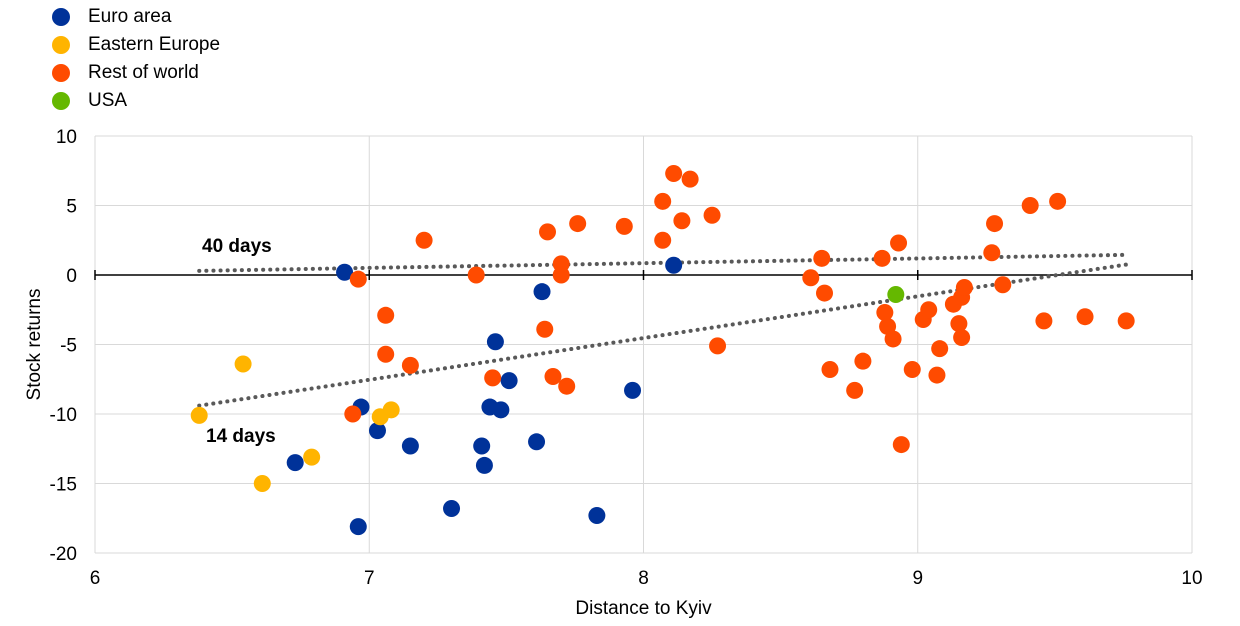 Image resolution: width=1240 pixels, height=626 pixels. What do you see at coordinates (71, 276) in the screenshot?
I see `y-tick-label: 0` at bounding box center [71, 276].